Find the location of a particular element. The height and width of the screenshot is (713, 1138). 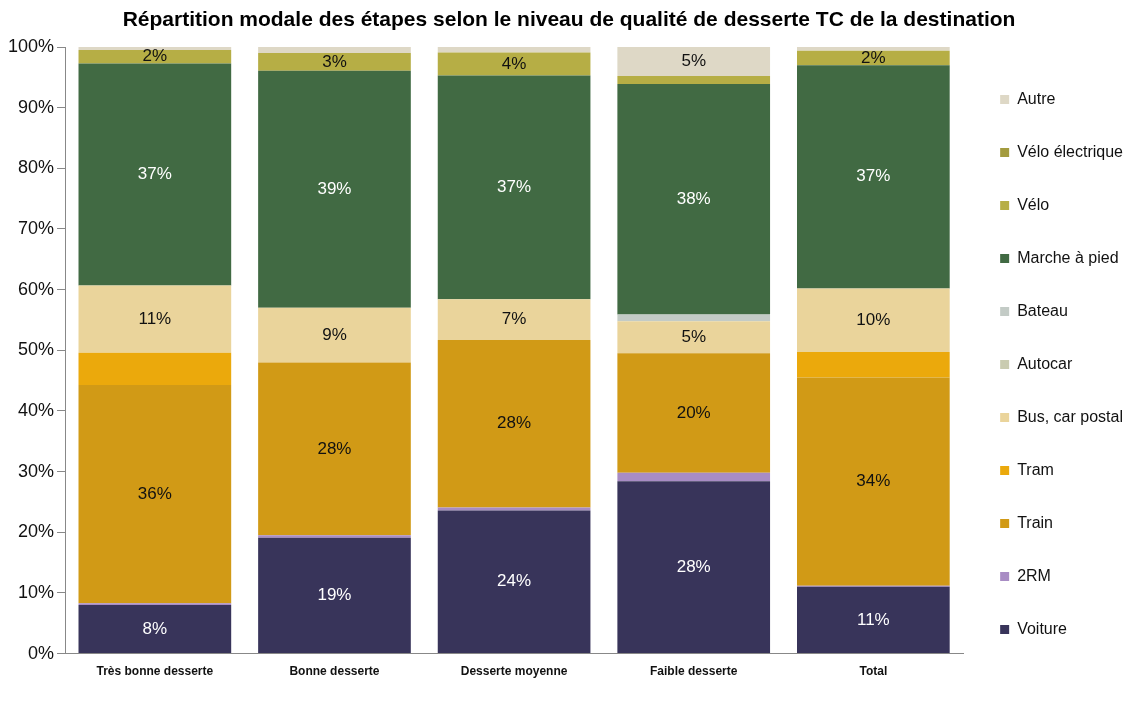

legend-label: Bus, car postal is located at coordinates (1070, 416).